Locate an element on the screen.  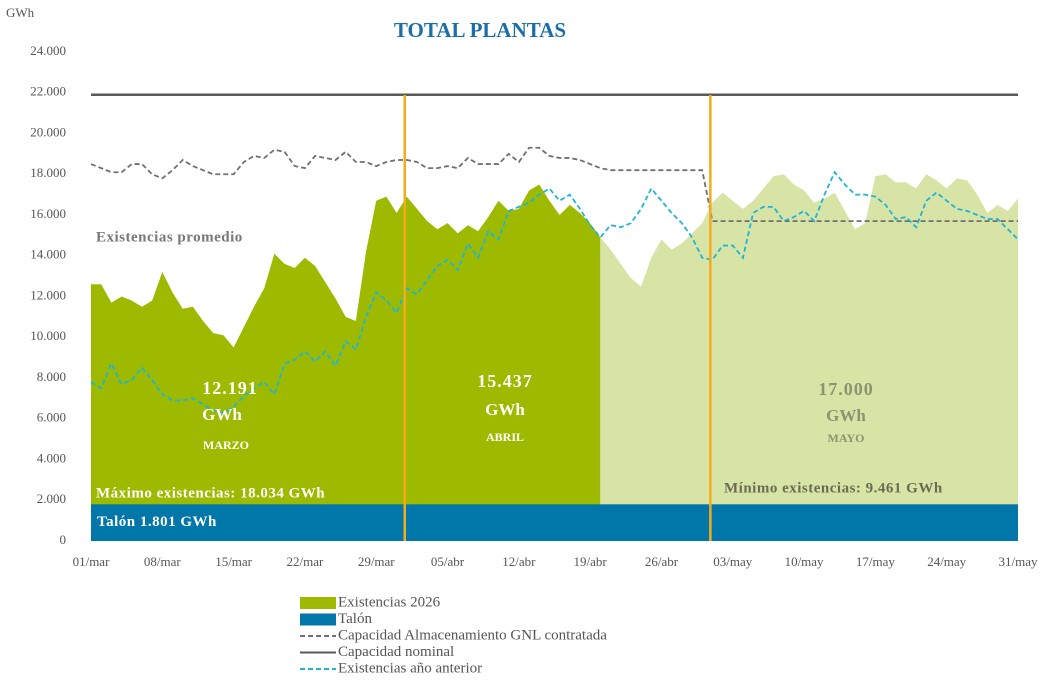
y-tick-label: 10.000 is located at coordinates (48, 335).